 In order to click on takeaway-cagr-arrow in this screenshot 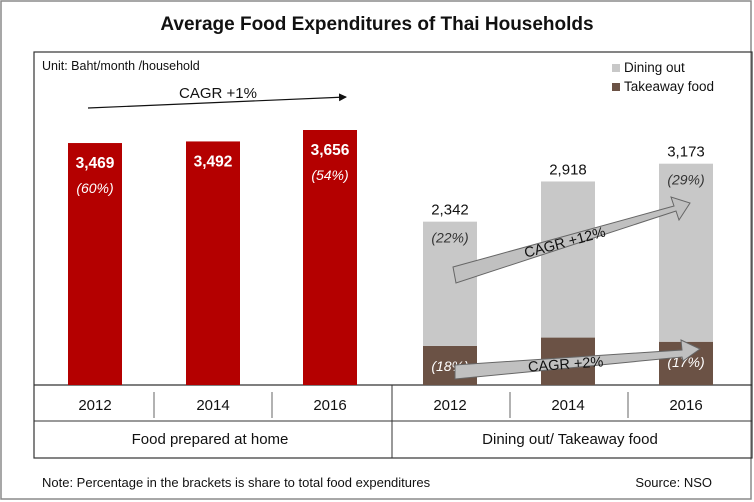, I will do `click(577, 359)`.